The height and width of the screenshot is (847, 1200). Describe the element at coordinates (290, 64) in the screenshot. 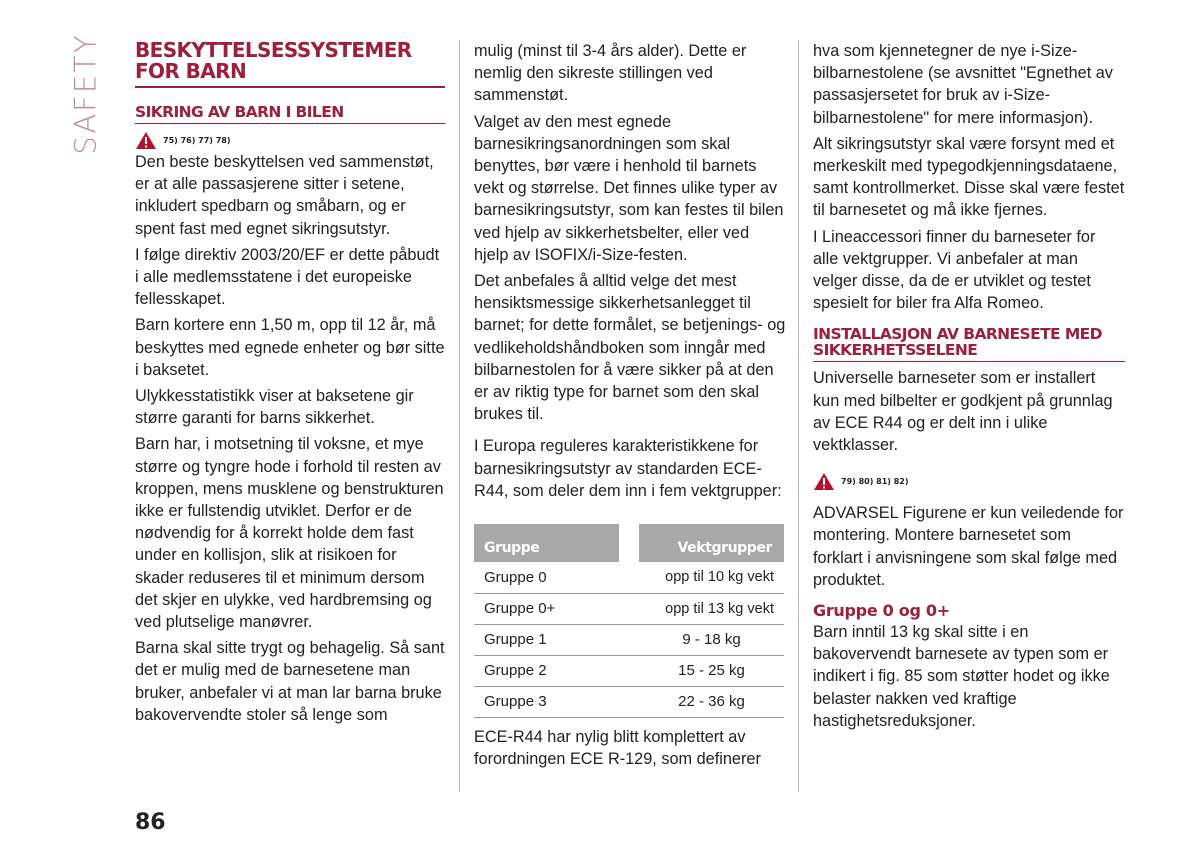

I see `page-title: BESKYTTELSESSYSTEMER FOR BARN` at that location.